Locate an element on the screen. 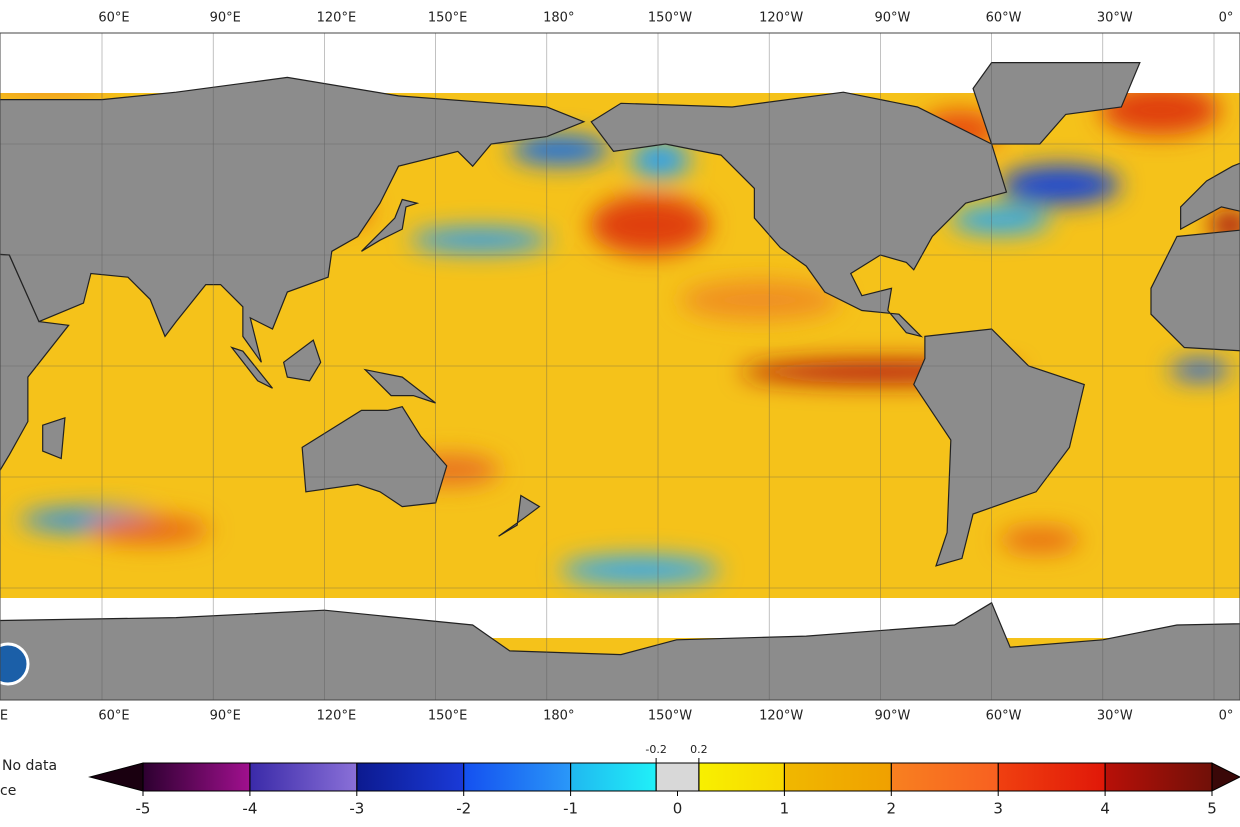 The image size is (1240, 827). lon-label-bottom: 90°W is located at coordinates (892, 716).